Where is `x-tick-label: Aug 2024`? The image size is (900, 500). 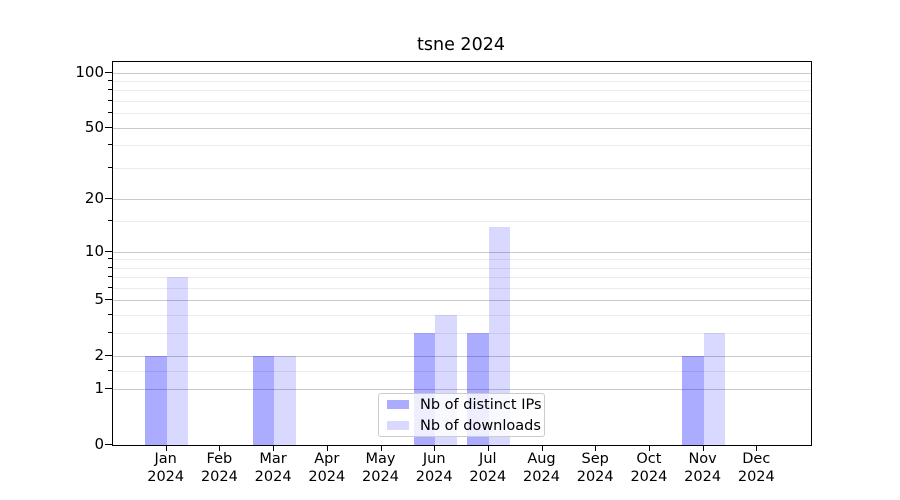 x-tick-label: Aug 2024 is located at coordinates (542, 468).